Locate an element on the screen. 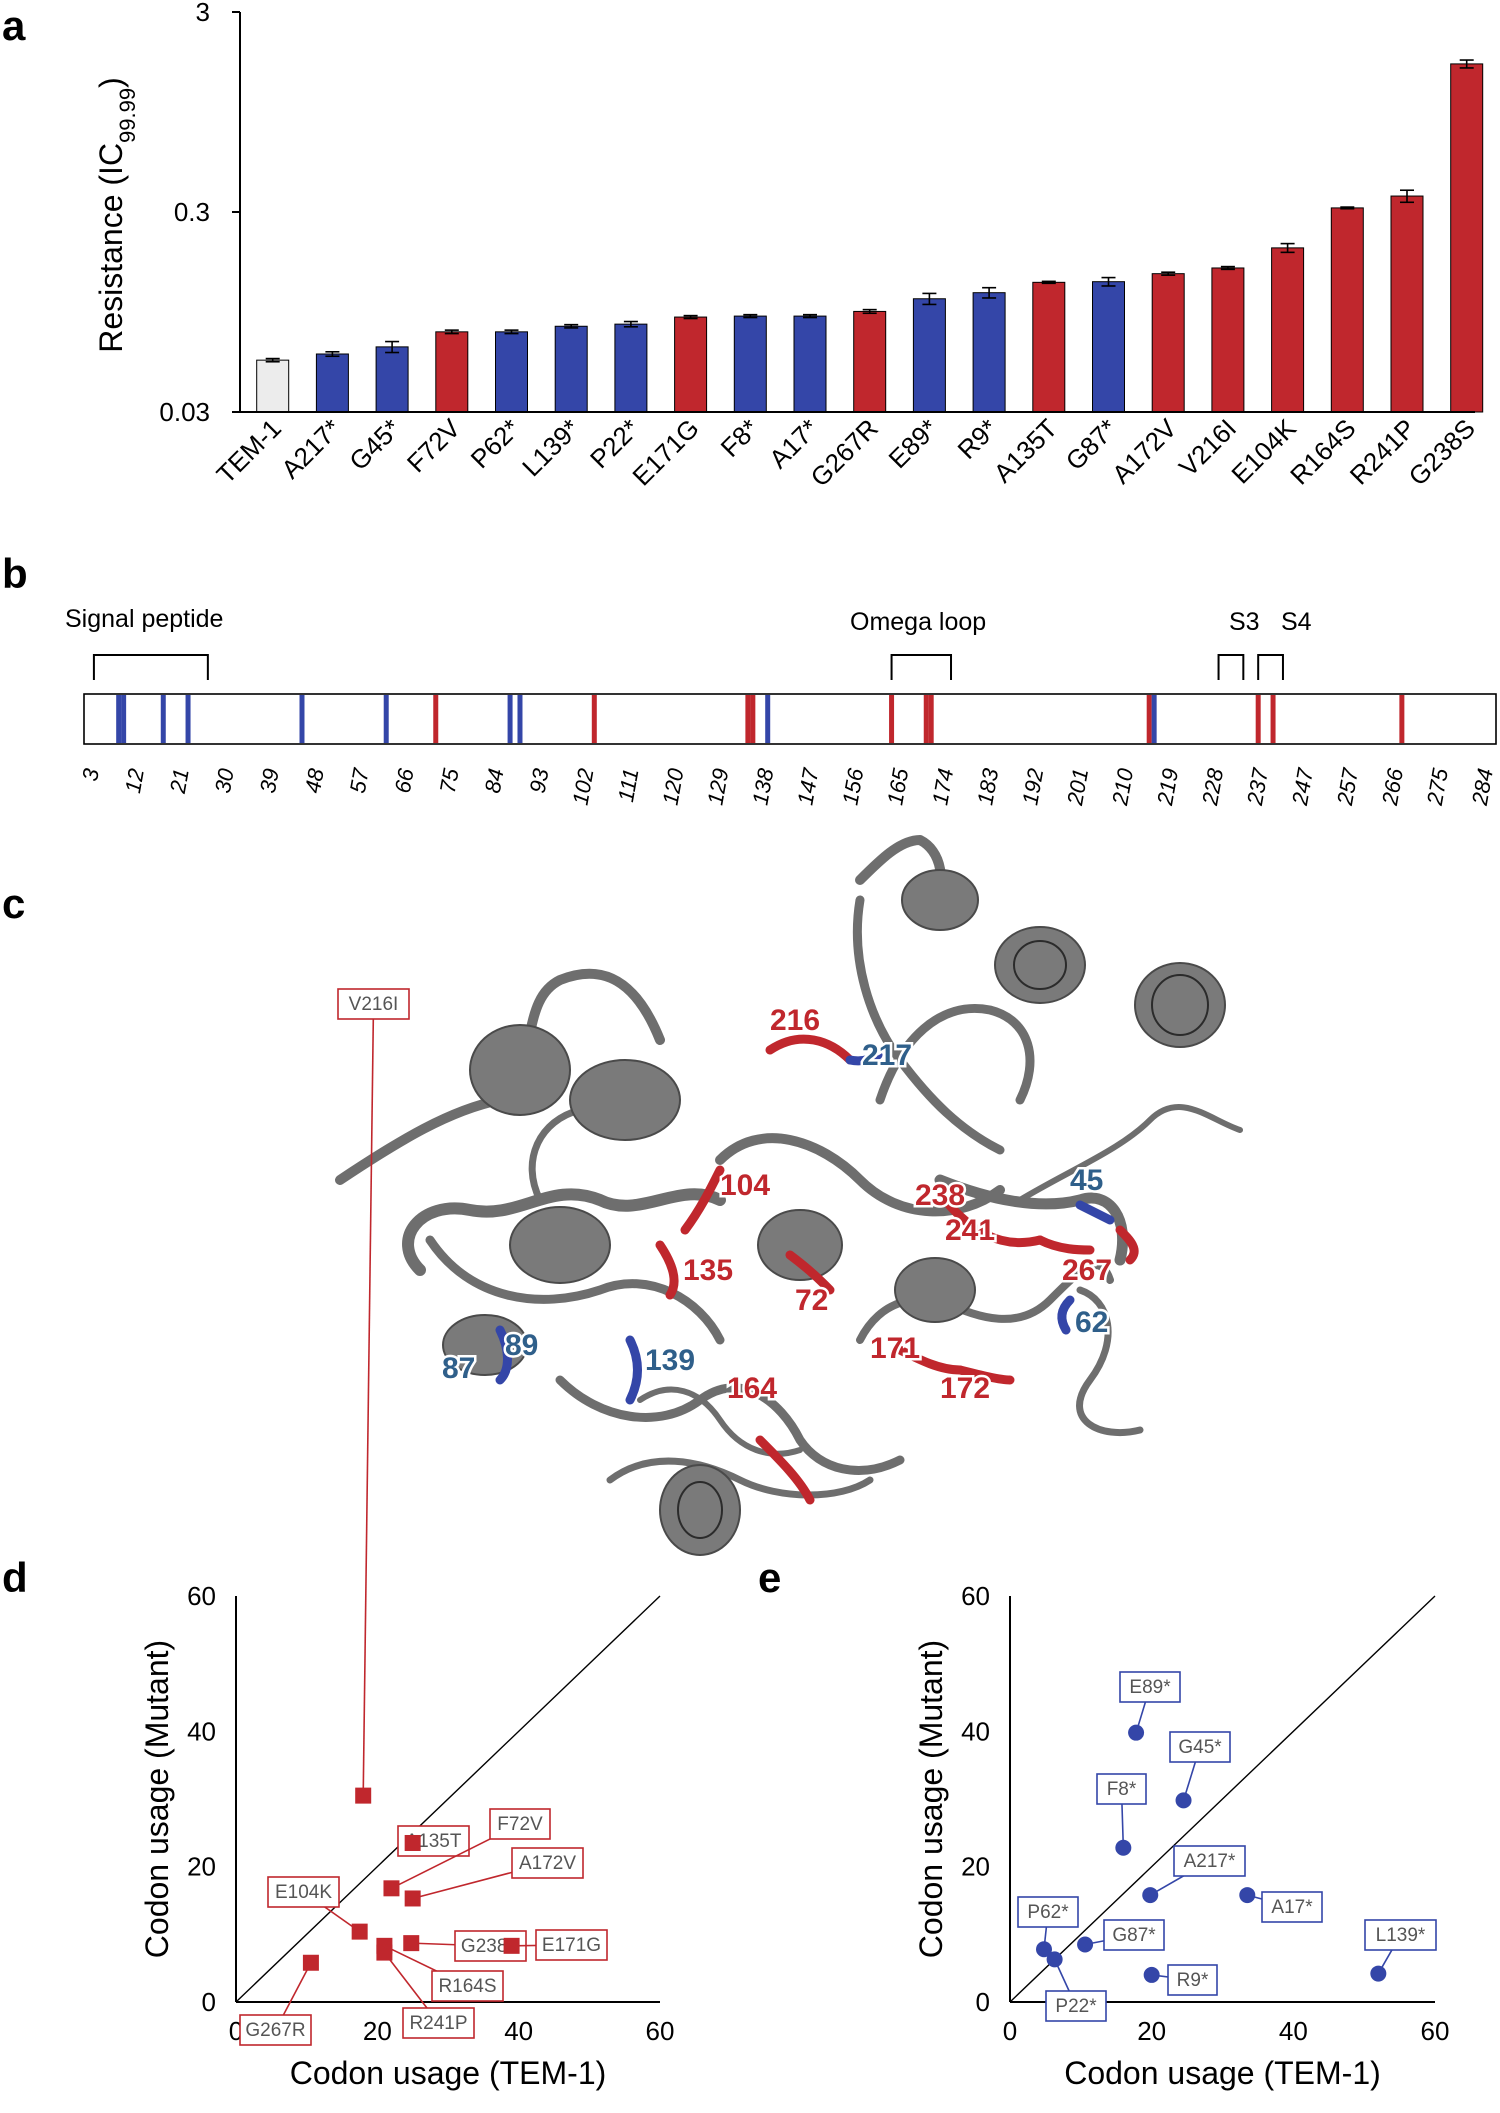 This screenshot has width=1500, height=2113. point-A217*: A217* is located at coordinates (1194, 1874).